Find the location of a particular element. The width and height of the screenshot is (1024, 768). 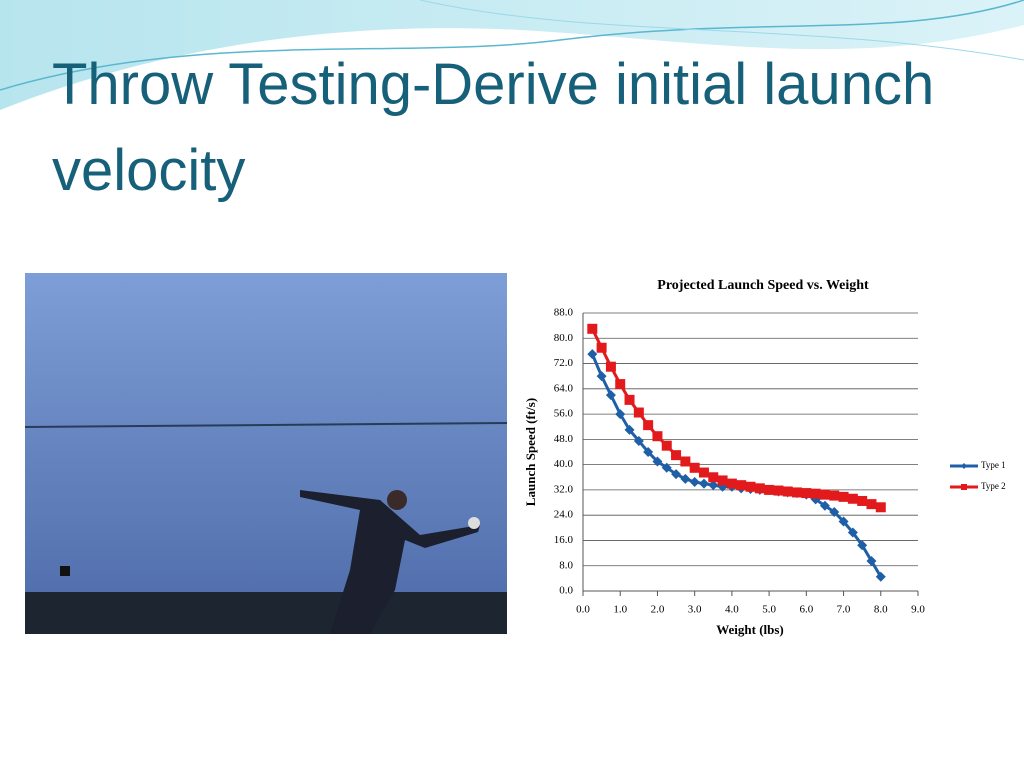

y-tick-label: 8.0 is located at coordinates (566, 565).